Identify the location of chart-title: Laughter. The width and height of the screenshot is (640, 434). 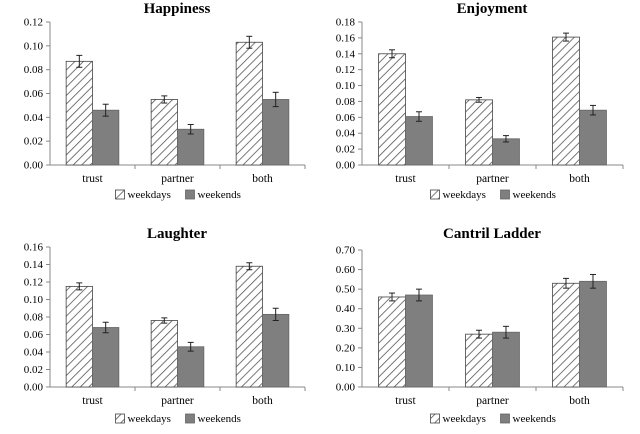
(177, 234).